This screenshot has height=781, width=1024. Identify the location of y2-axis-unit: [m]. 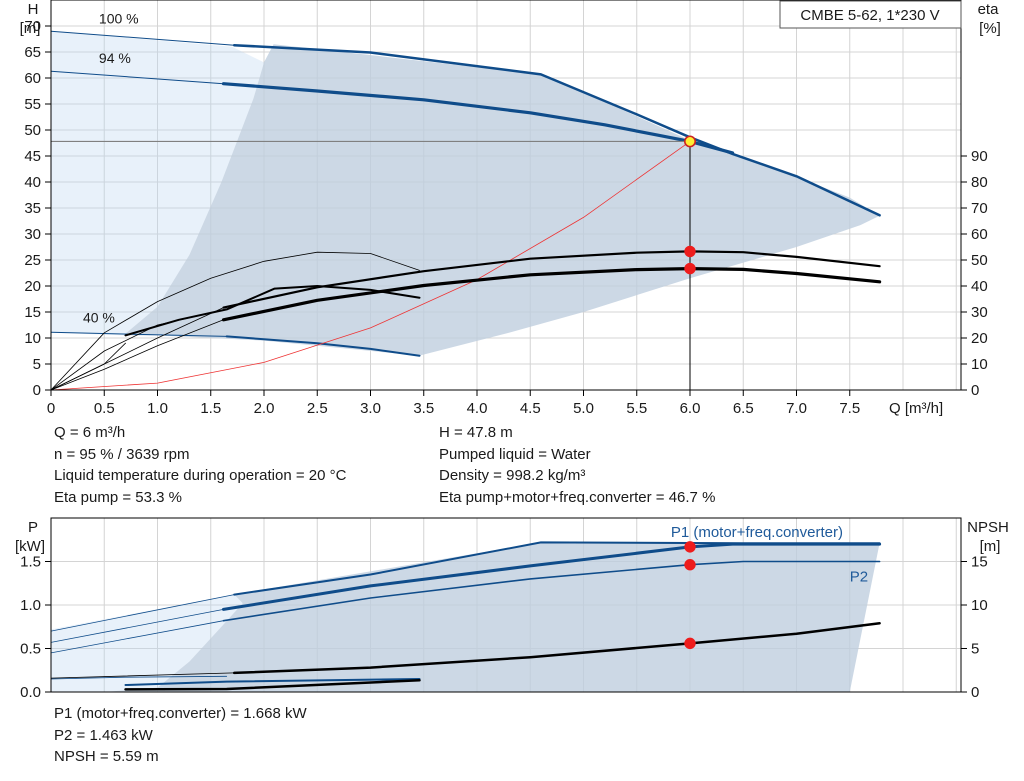
(990, 546).